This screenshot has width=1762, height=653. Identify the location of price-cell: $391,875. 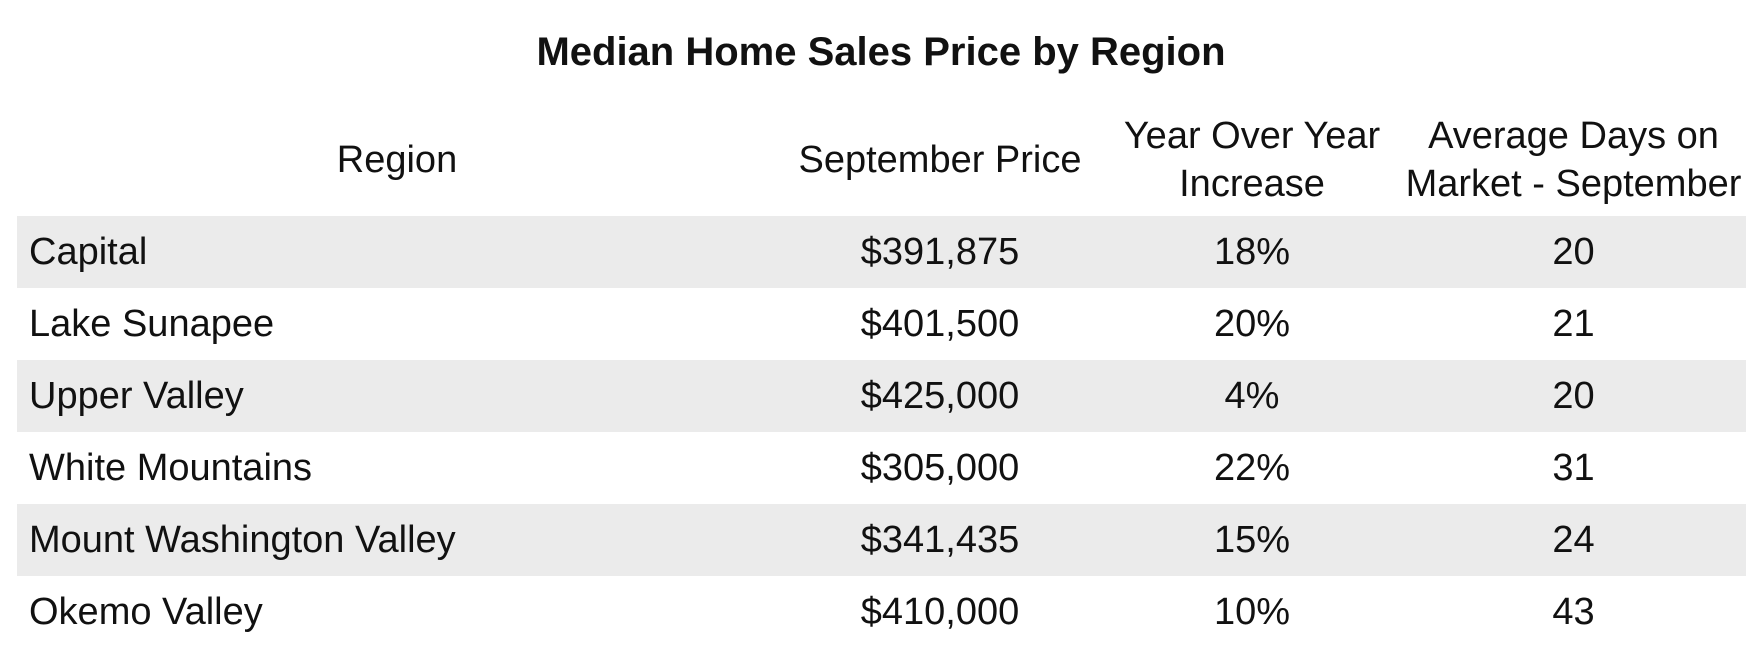
(940, 252).